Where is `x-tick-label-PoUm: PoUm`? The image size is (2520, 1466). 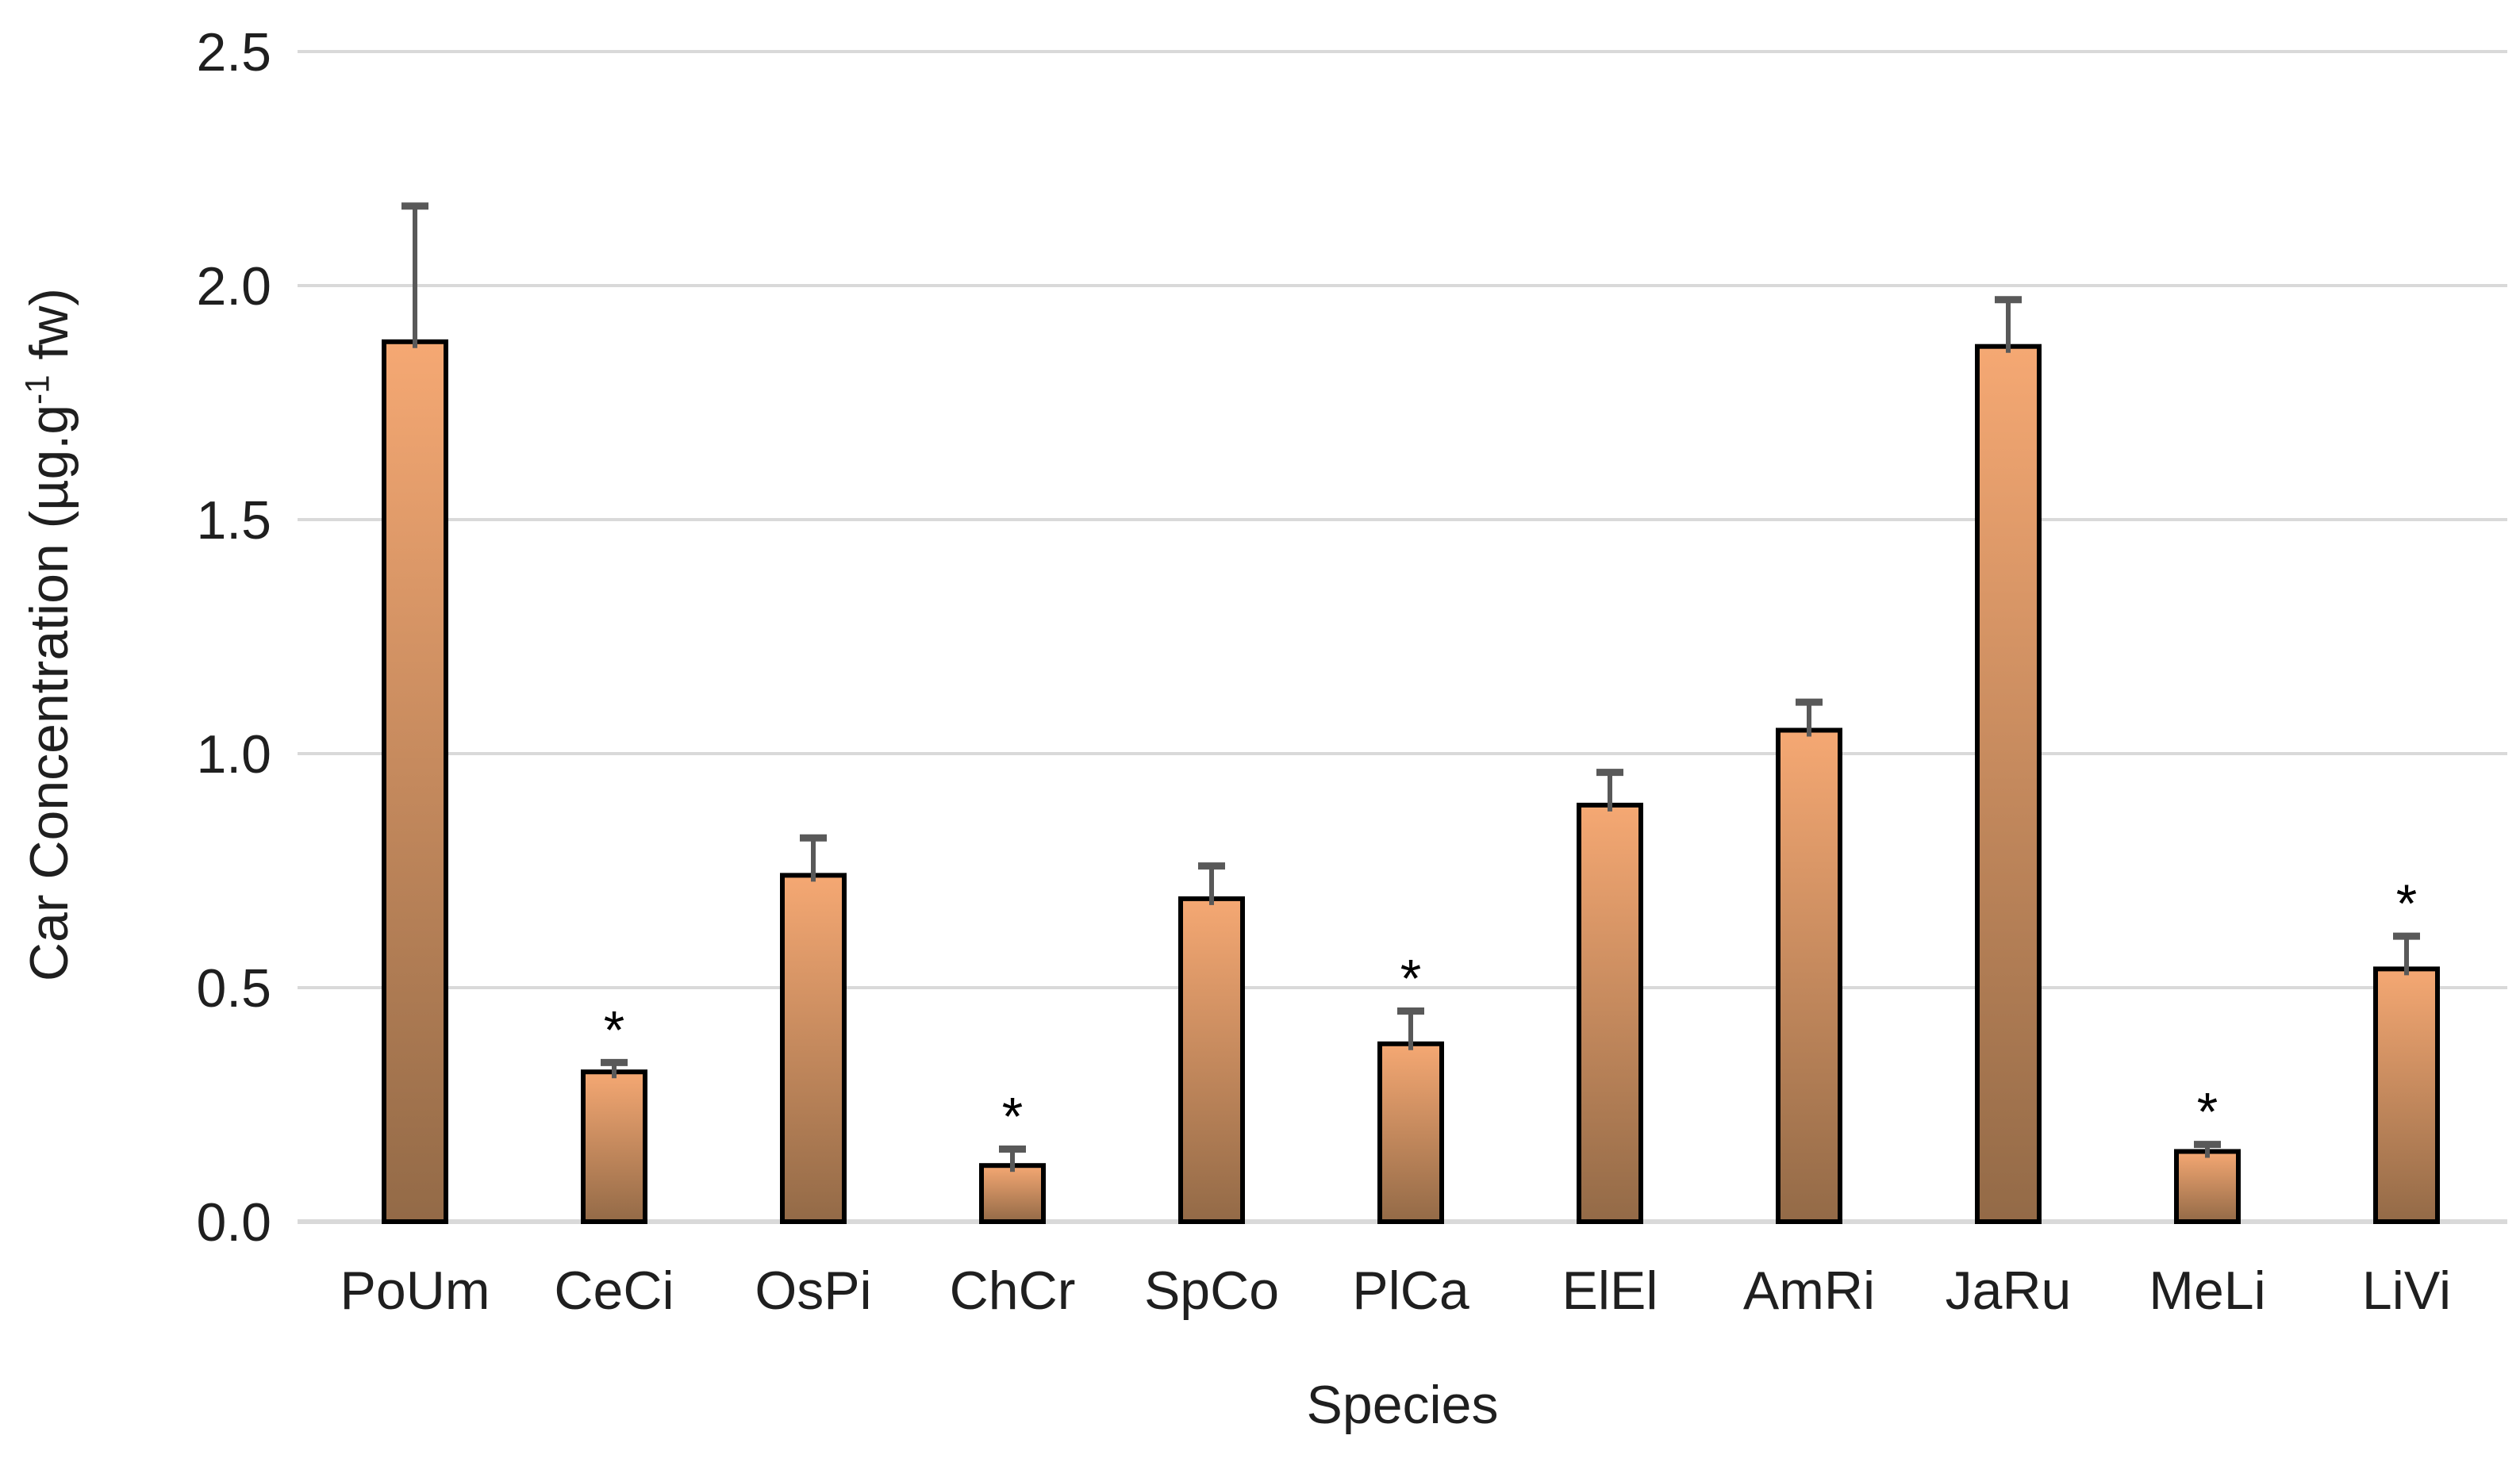
x-tick-label-PoUm: PoUm is located at coordinates (415, 1291).